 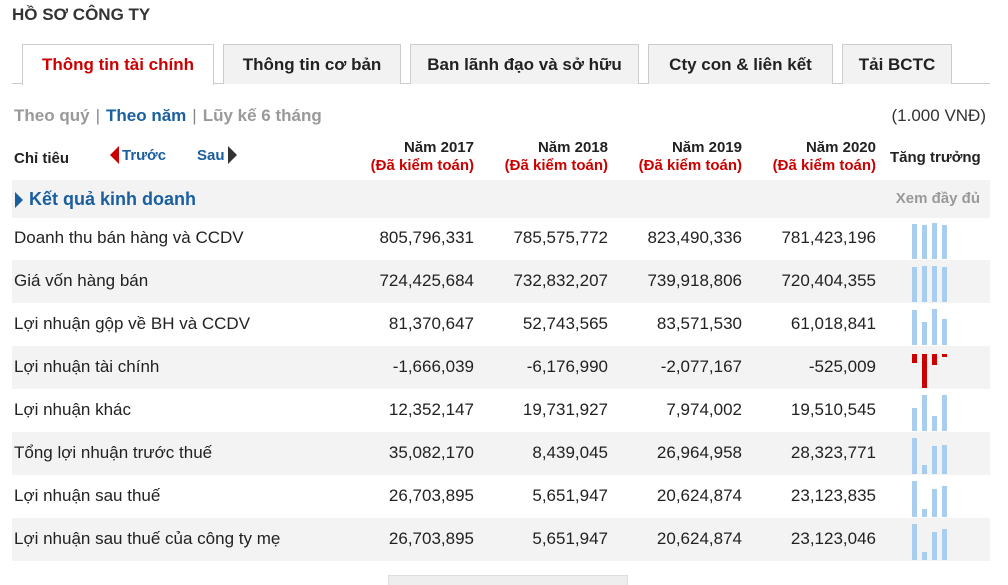 What do you see at coordinates (833, 495) in the screenshot?
I see `row-value: 23,123,835` at bounding box center [833, 495].